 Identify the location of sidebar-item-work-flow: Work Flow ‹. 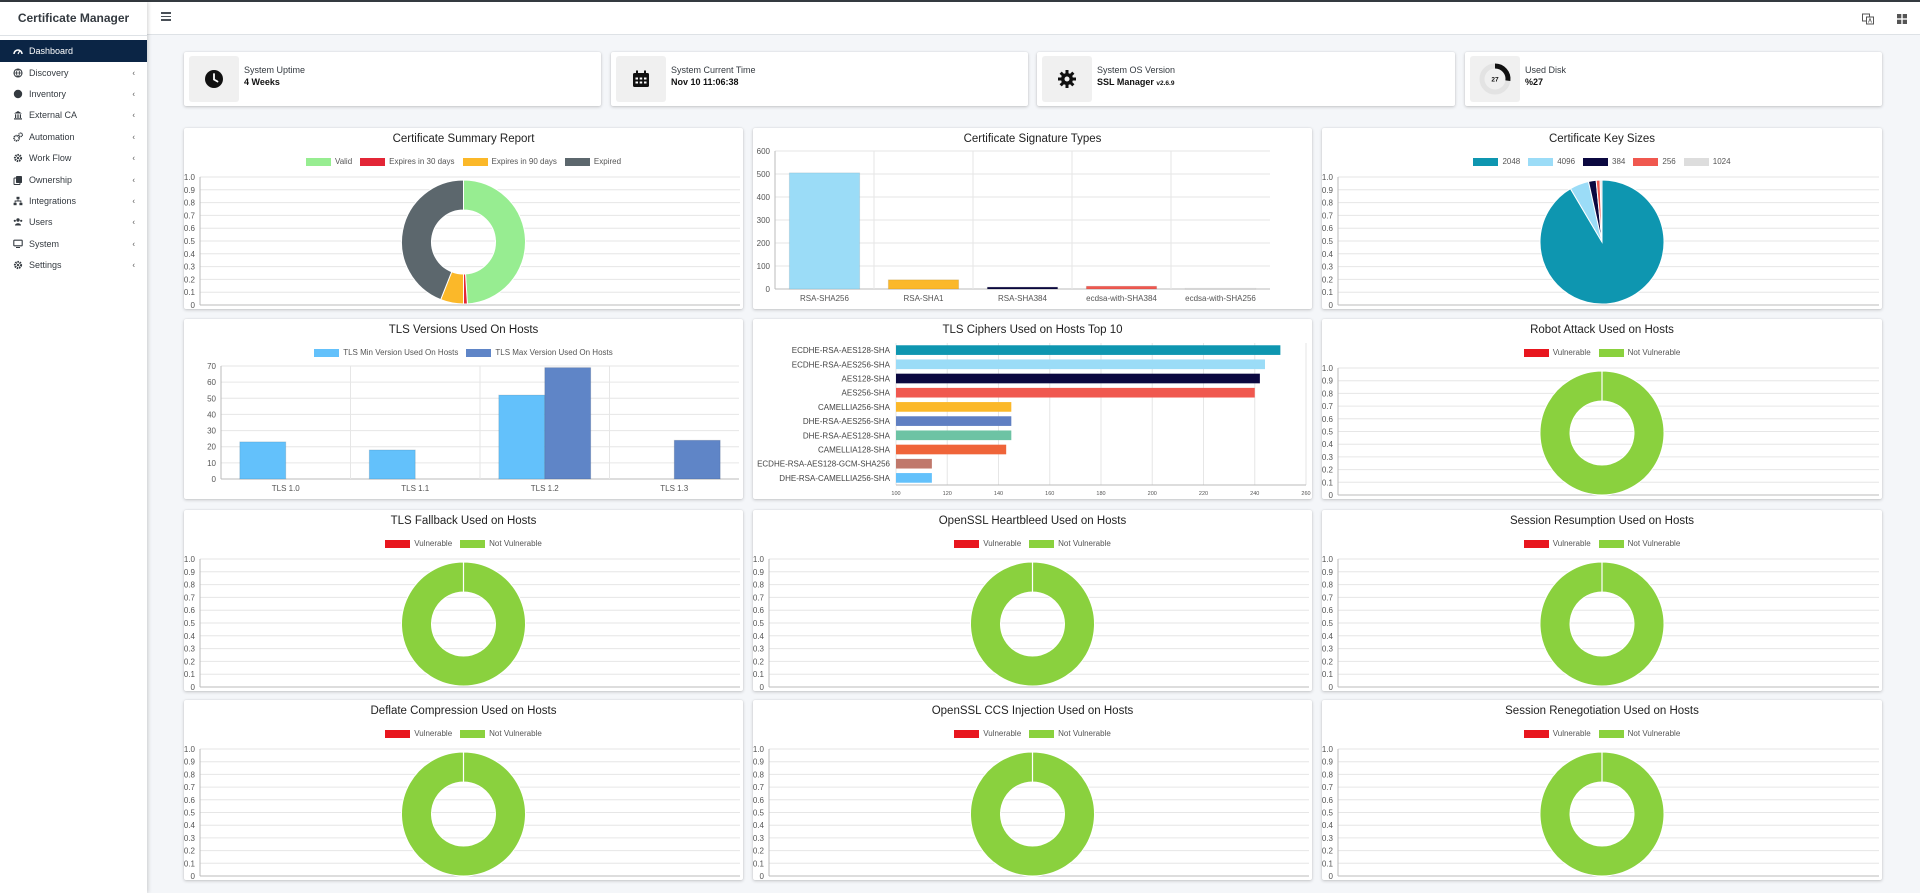
(73, 158).